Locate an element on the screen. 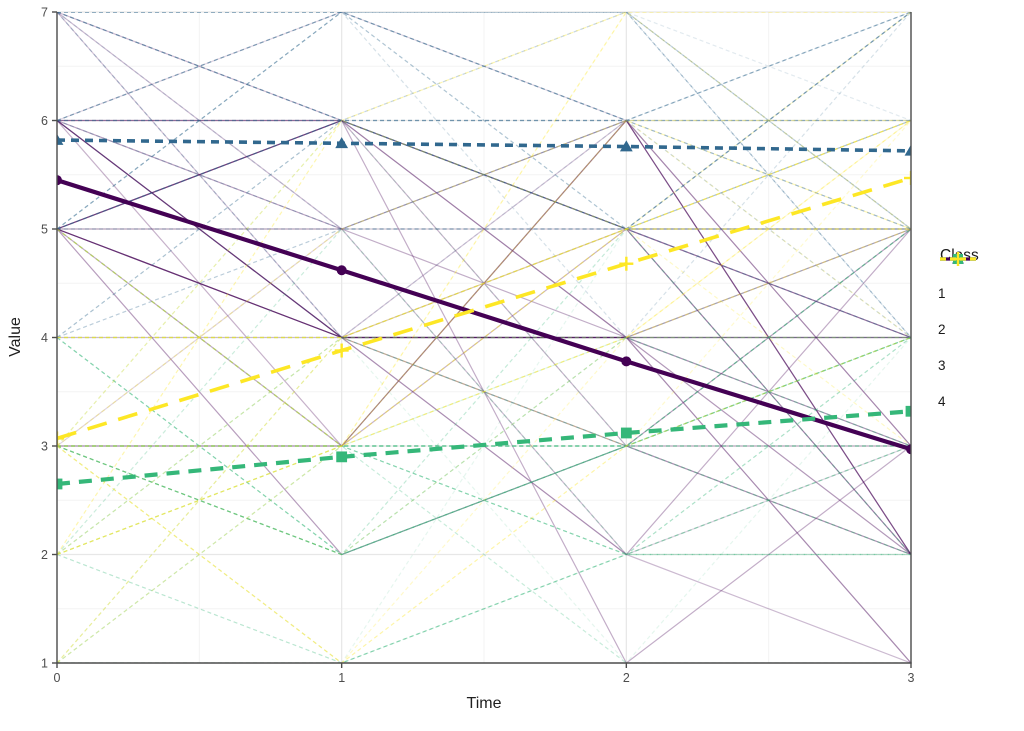  y-axis-title: Value is located at coordinates (15, 337).